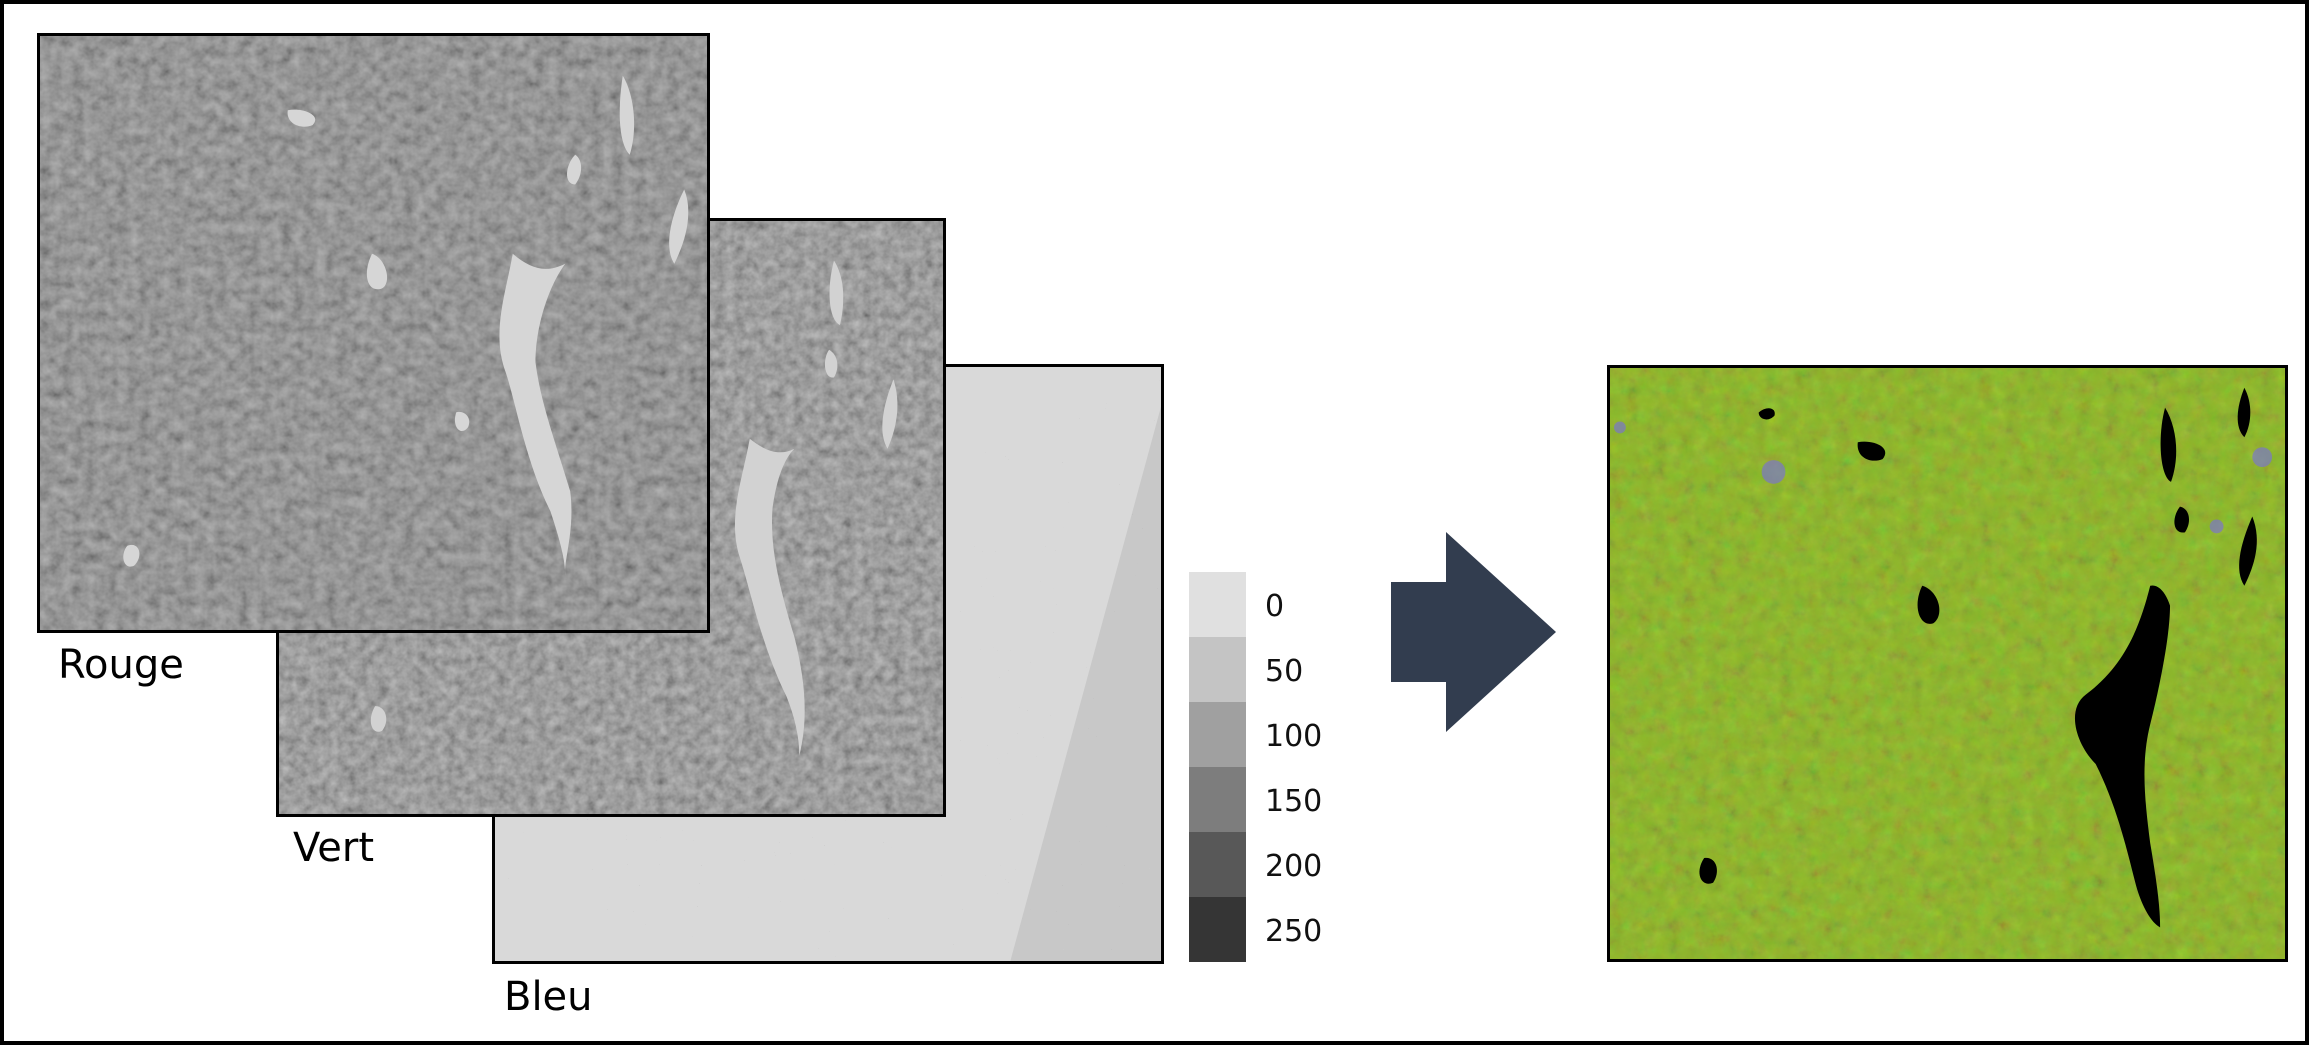 This screenshot has width=2309, height=1045. What do you see at coordinates (1294, 866) in the screenshot?
I see `legend-label: 200` at bounding box center [1294, 866].